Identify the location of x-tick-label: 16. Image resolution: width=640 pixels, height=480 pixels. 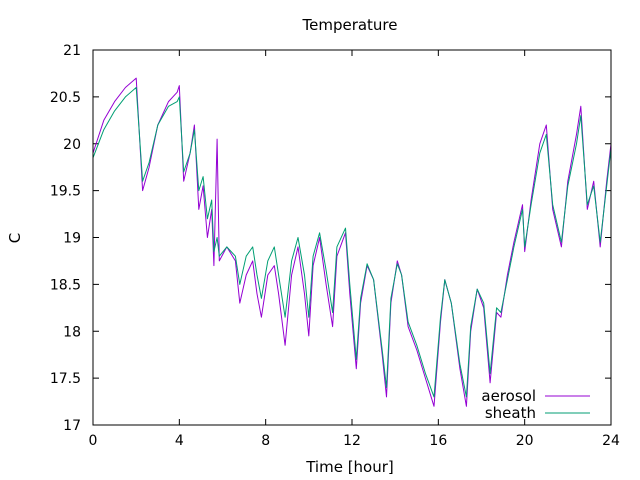
(438, 441).